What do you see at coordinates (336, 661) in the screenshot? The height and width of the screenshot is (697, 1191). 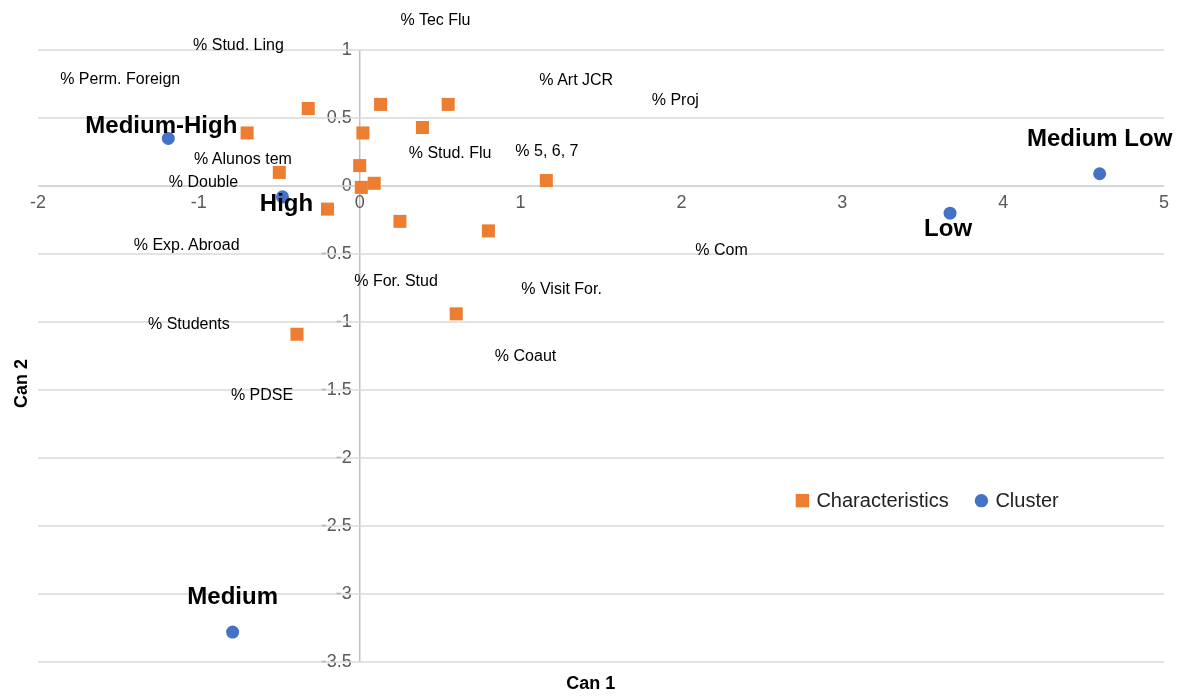 I see `y-tick-label: -3.5` at bounding box center [336, 661].